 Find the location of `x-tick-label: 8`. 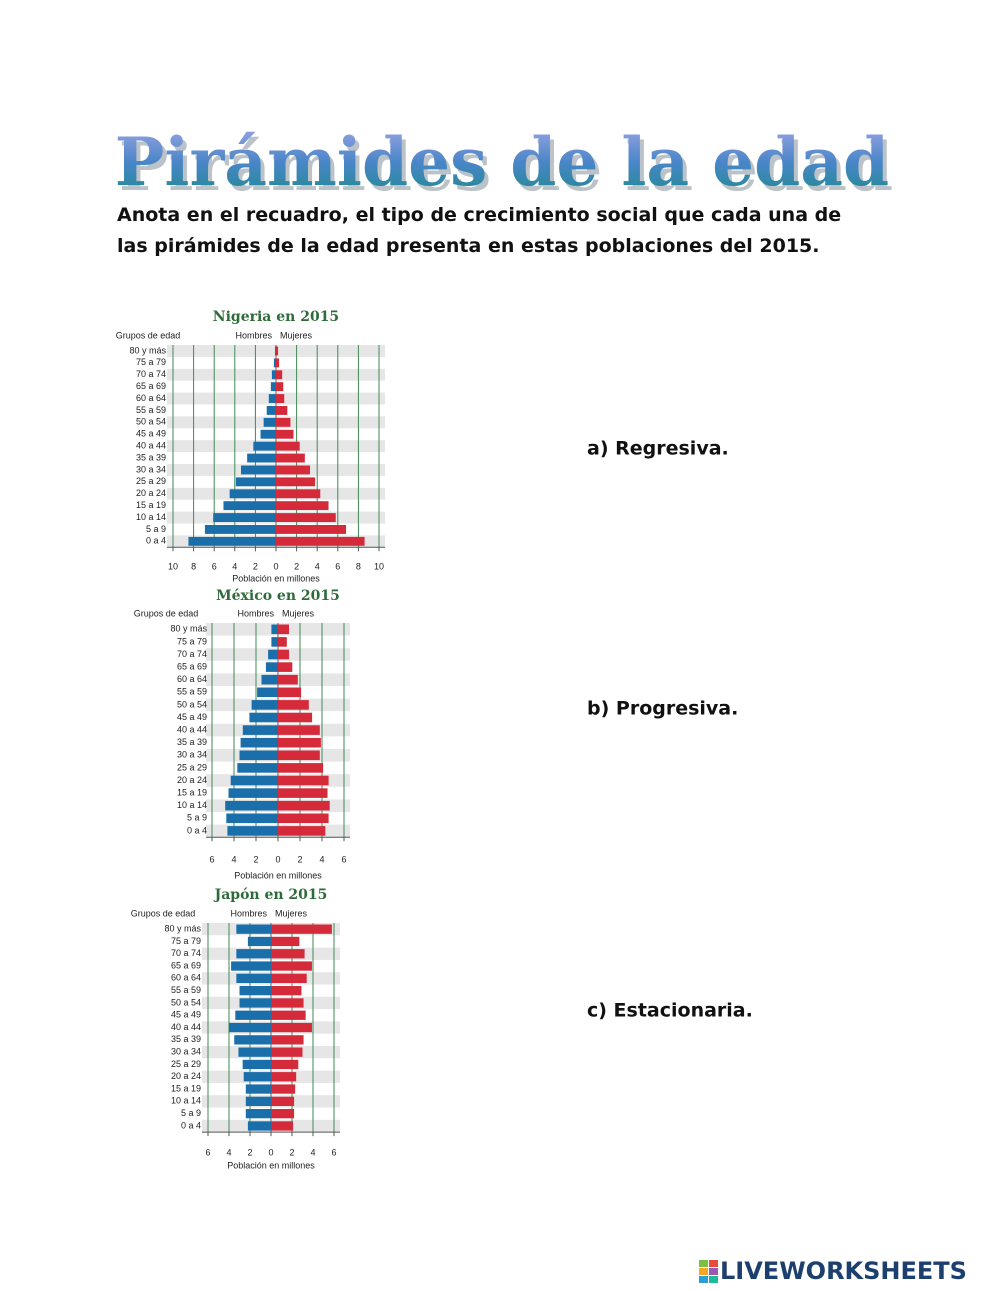

x-tick-label: 8 is located at coordinates (193, 566).